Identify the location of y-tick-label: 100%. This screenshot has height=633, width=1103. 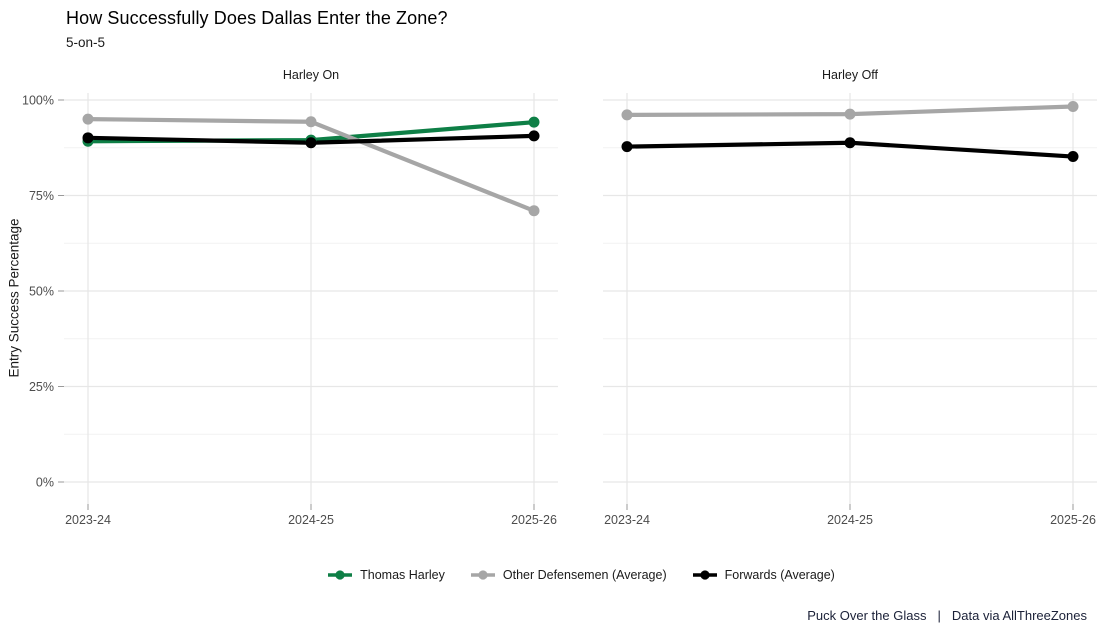
(38, 101).